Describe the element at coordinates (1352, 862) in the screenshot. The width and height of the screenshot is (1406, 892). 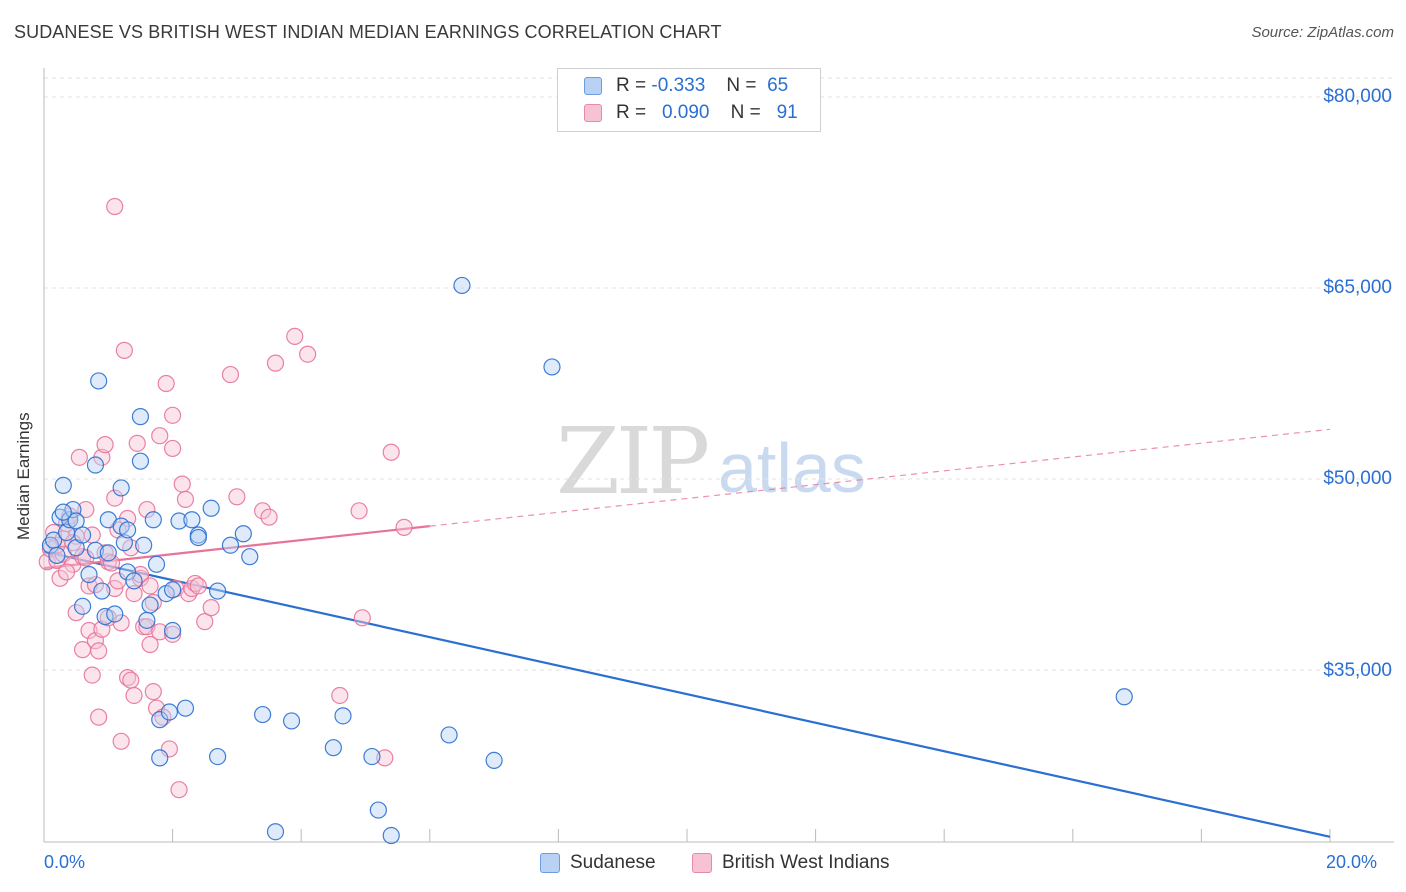
I see `x-axis-end-label: 20.0%` at that location.